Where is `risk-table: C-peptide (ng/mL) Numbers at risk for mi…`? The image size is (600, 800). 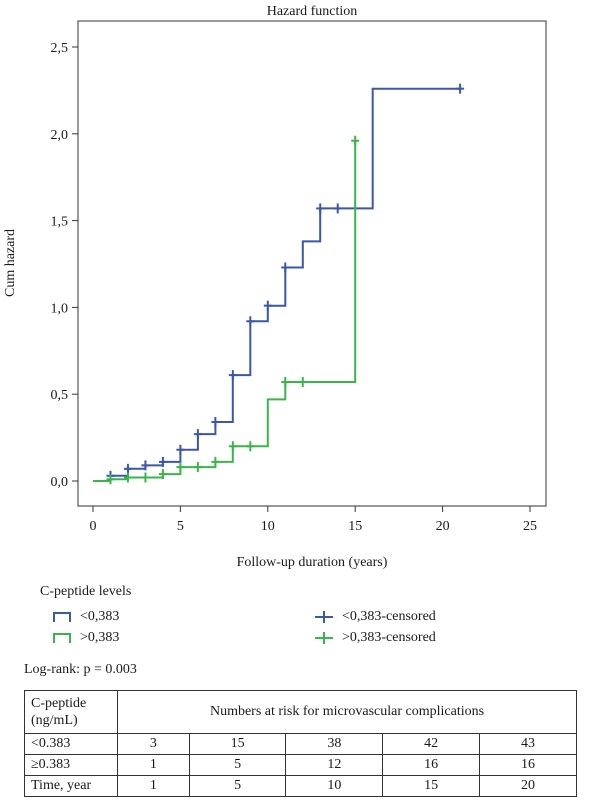
risk-table: C-peptide (ng/mL) Numbers at risk for mi… is located at coordinates (300, 743).